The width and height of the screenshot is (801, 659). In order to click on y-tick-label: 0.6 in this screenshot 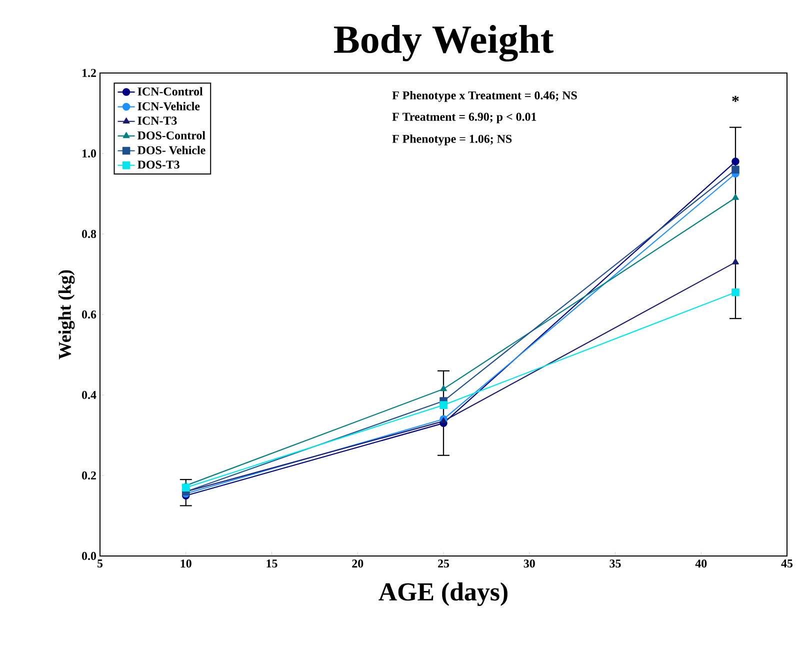, I will do `click(89, 314)`.